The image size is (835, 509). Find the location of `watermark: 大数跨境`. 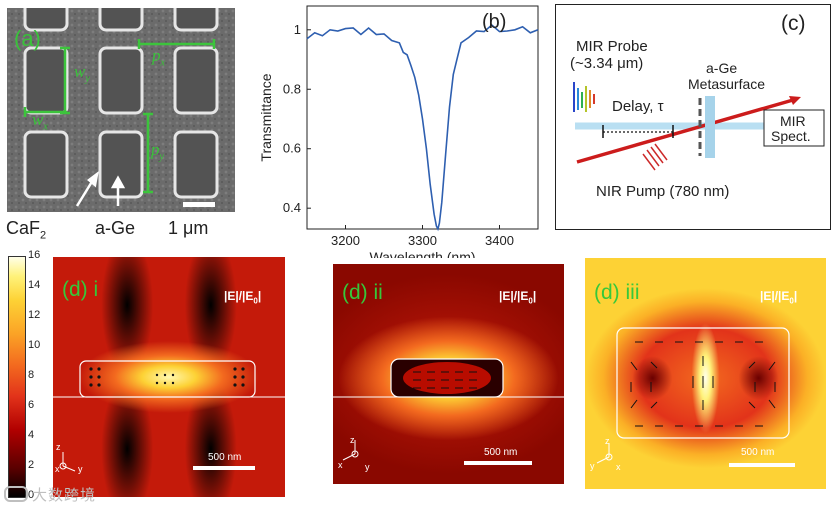

watermark: 大数跨境 is located at coordinates (50, 494).